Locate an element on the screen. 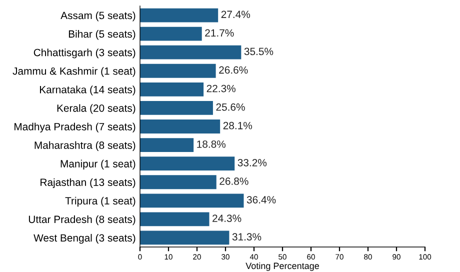 This screenshot has height=272, width=460. data-label: 26.8% is located at coordinates (234, 181).